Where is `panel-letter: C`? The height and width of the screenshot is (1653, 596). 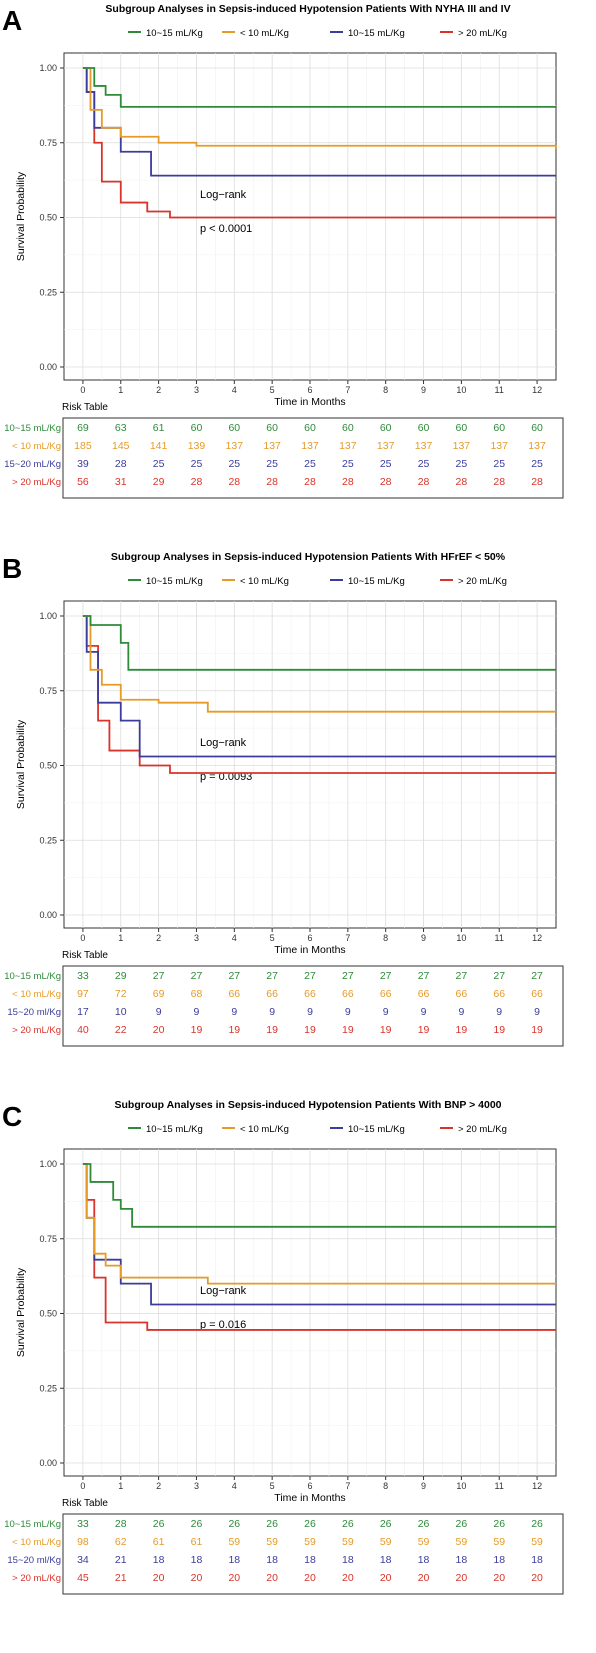 panel-letter: C is located at coordinates (12, 1116).